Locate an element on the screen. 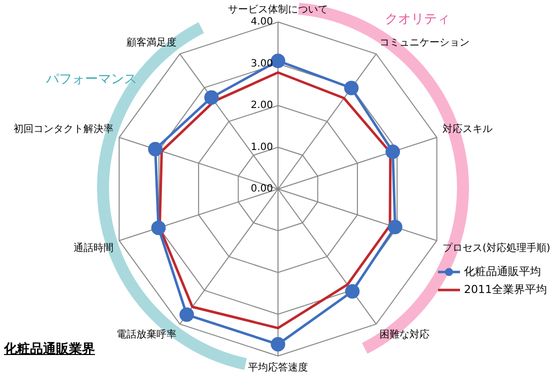  text: 化粧品通販業界 is located at coordinates (49, 349).